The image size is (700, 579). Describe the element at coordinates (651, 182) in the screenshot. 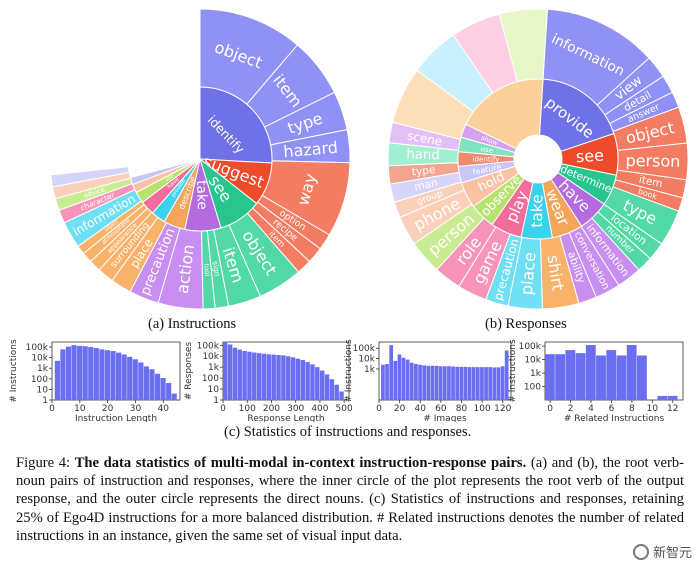

I see `resp-outer-label: item` at that location.